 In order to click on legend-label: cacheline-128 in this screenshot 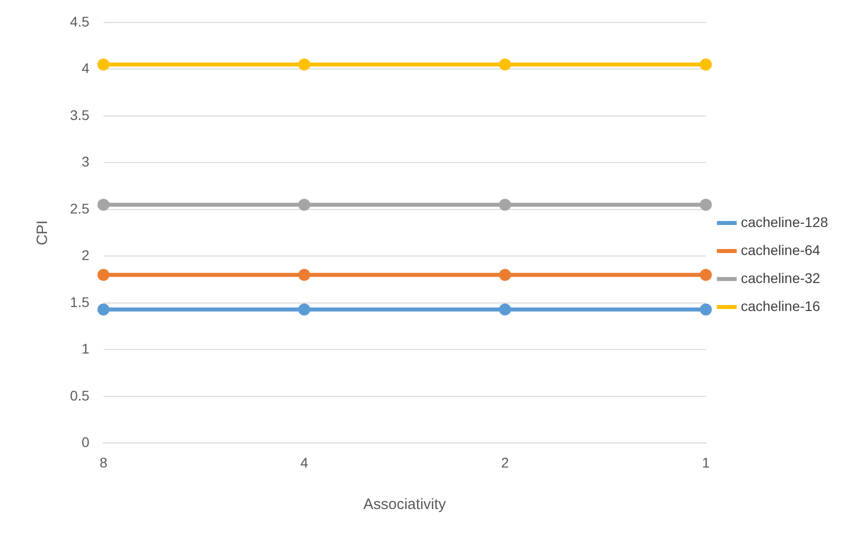, I will do `click(784, 222)`.